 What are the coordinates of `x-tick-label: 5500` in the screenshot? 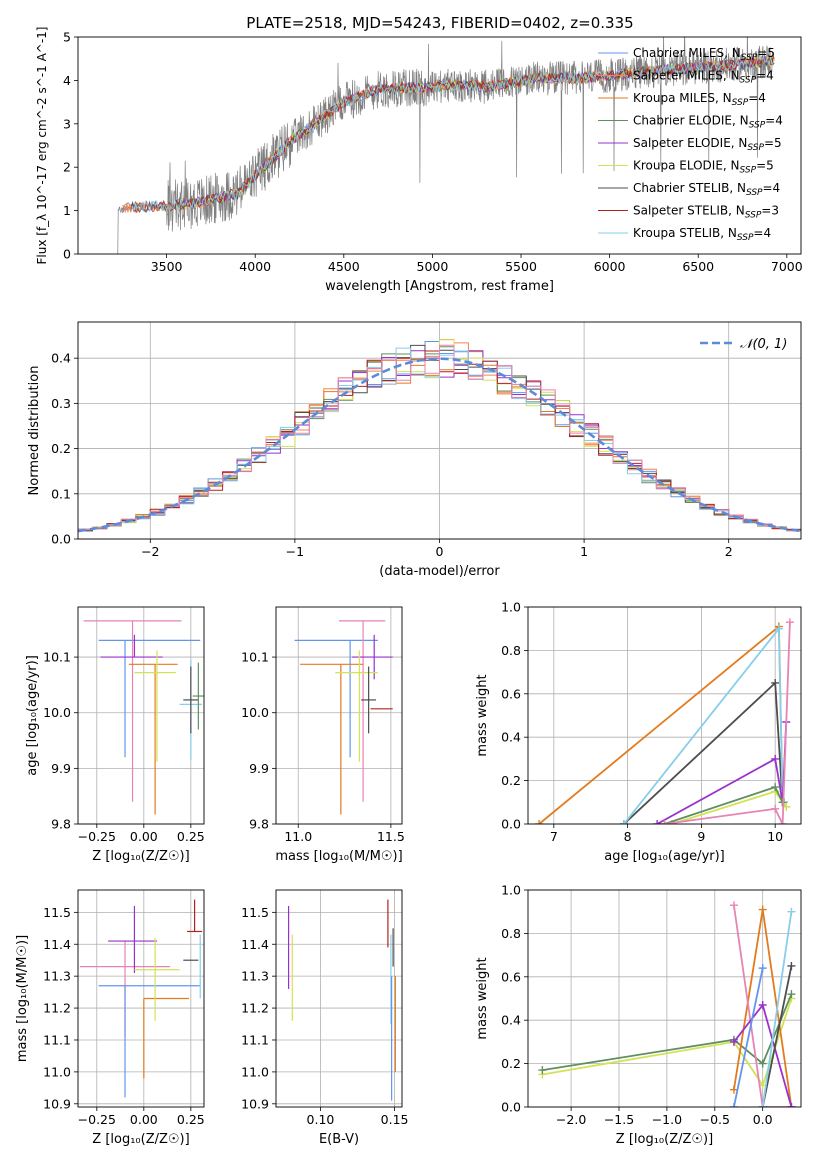 It's located at (521, 266).